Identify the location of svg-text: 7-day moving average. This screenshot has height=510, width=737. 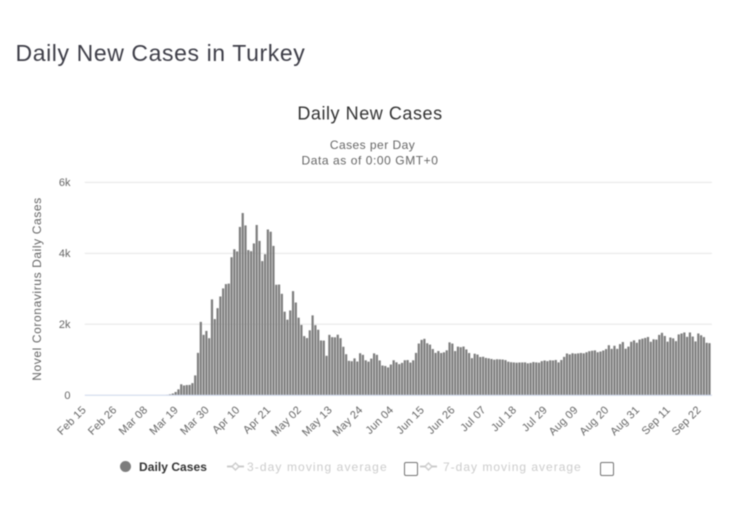
(512, 467).